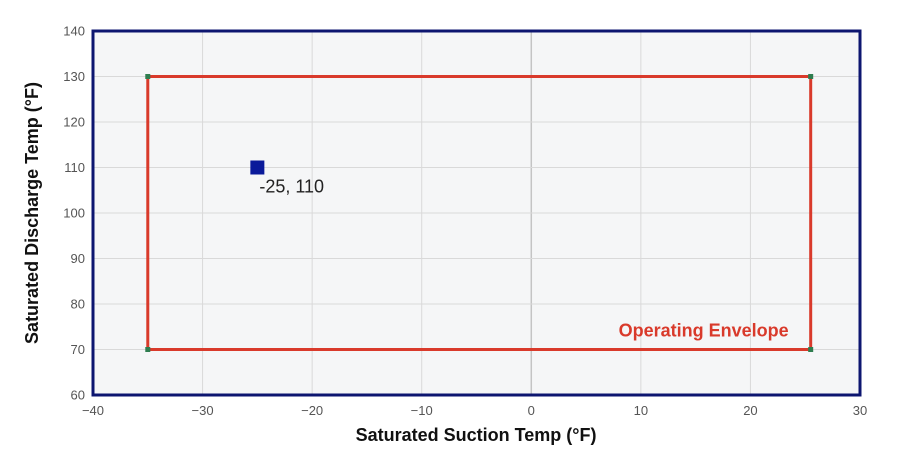 The height and width of the screenshot is (469, 905). Describe the element at coordinates (704, 331) in the screenshot. I see `envelope-label: Operating Envelope` at that location.